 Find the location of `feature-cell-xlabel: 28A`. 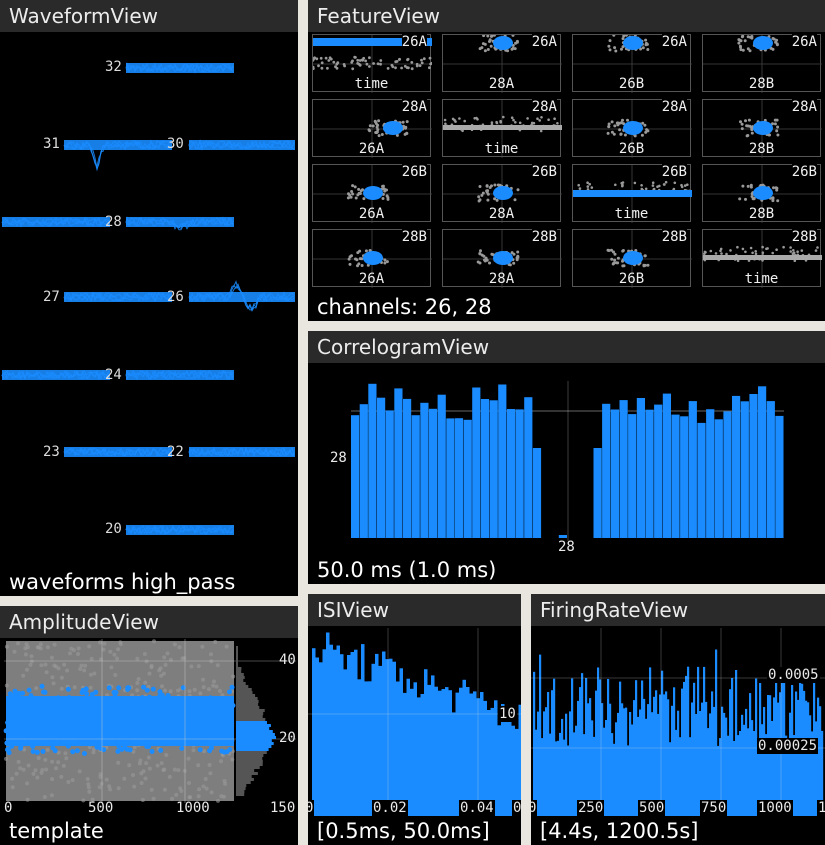

feature-cell-xlabel: 28A is located at coordinates (501, 84).